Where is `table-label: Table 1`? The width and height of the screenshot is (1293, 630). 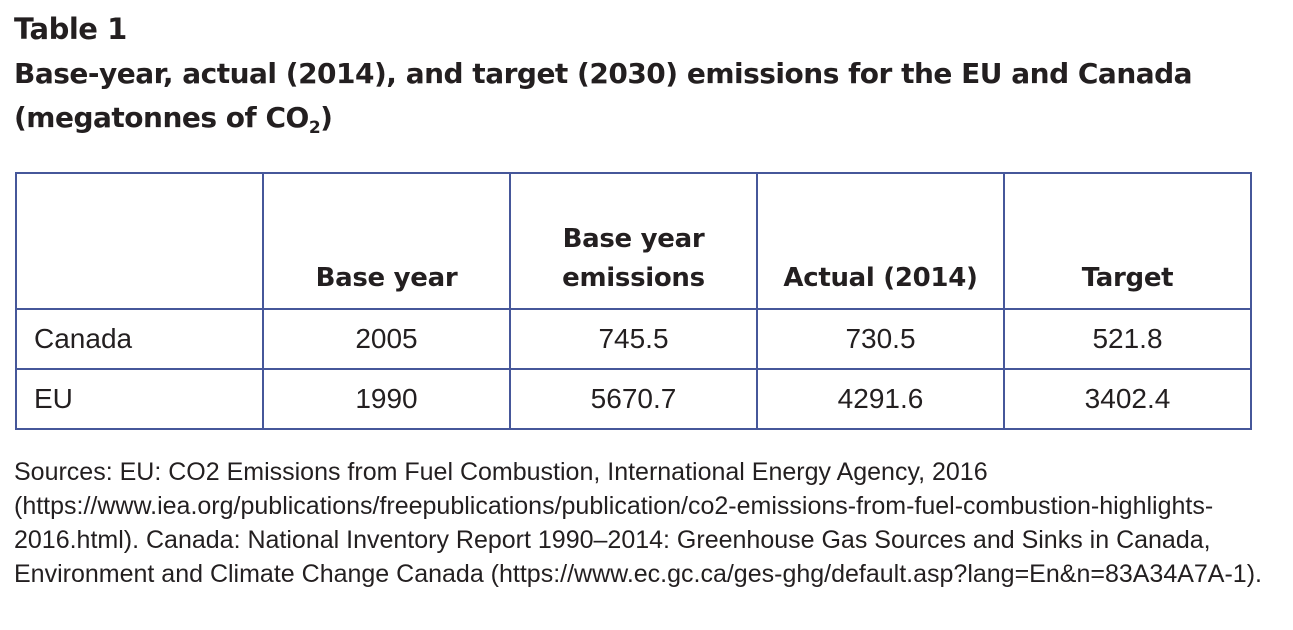 table-label: Table 1 is located at coordinates (70, 29).